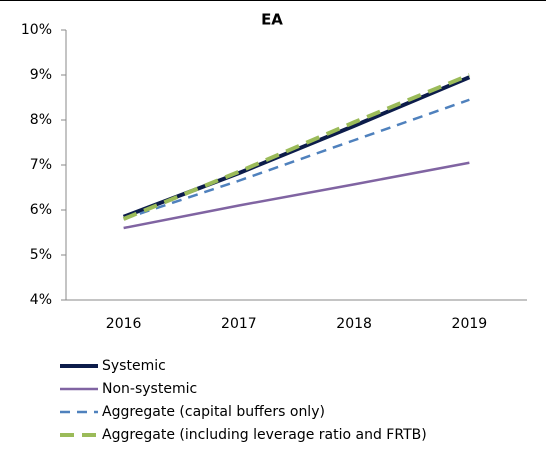 This screenshot has width=546, height=468. What do you see at coordinates (41, 210) in the screenshot?
I see `y-tick-label: 6%` at bounding box center [41, 210].